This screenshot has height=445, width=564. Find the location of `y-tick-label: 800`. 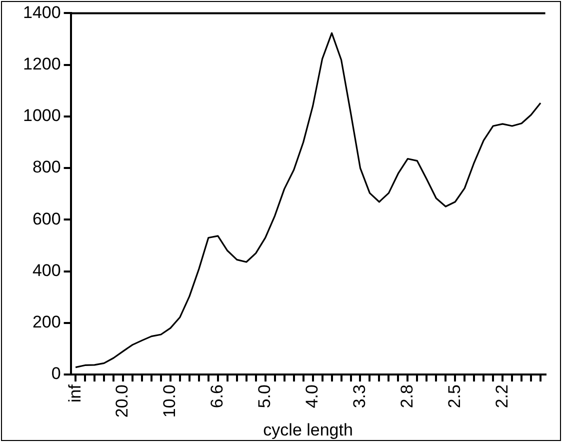

y-tick-label: 800 is located at coordinates (46, 167).